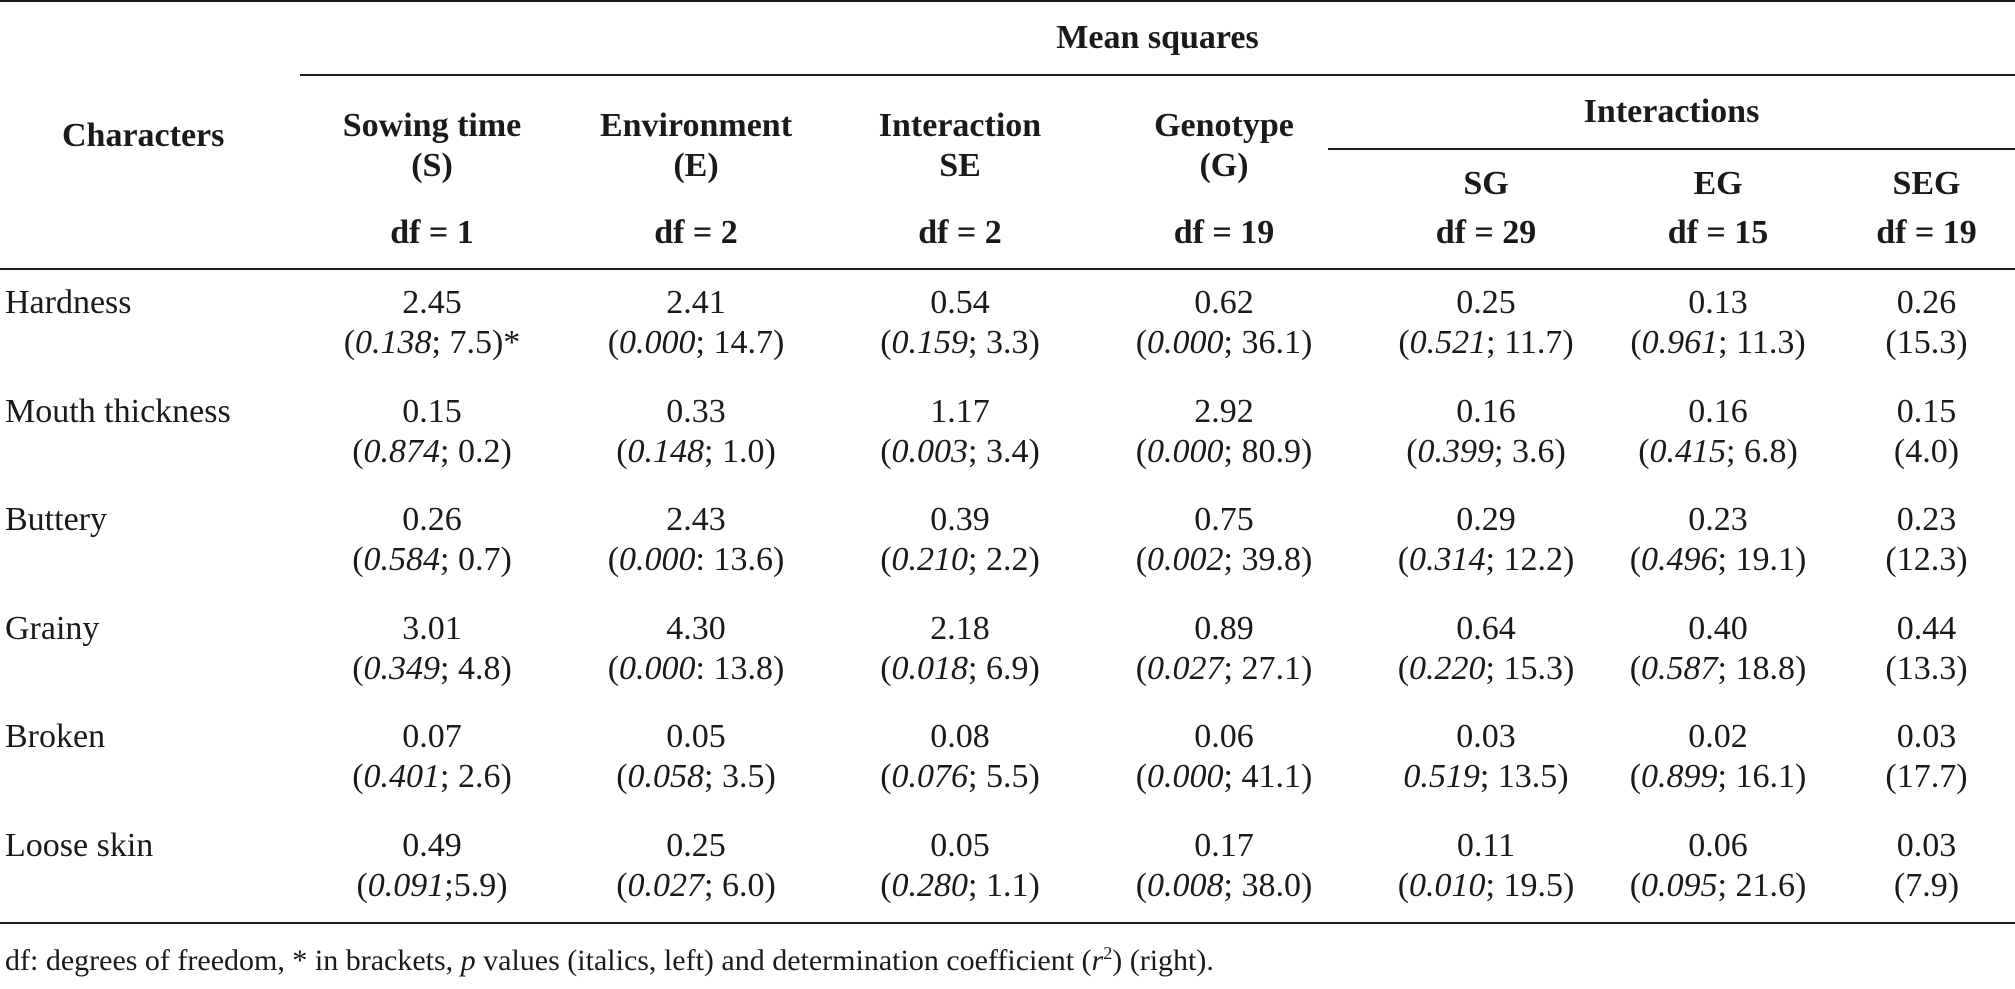 Image resolution: width=2015 pixels, height=989 pixels. What do you see at coordinates (1486, 302) in the screenshot?
I see `cell-mean-square: 0.25` at bounding box center [1486, 302].